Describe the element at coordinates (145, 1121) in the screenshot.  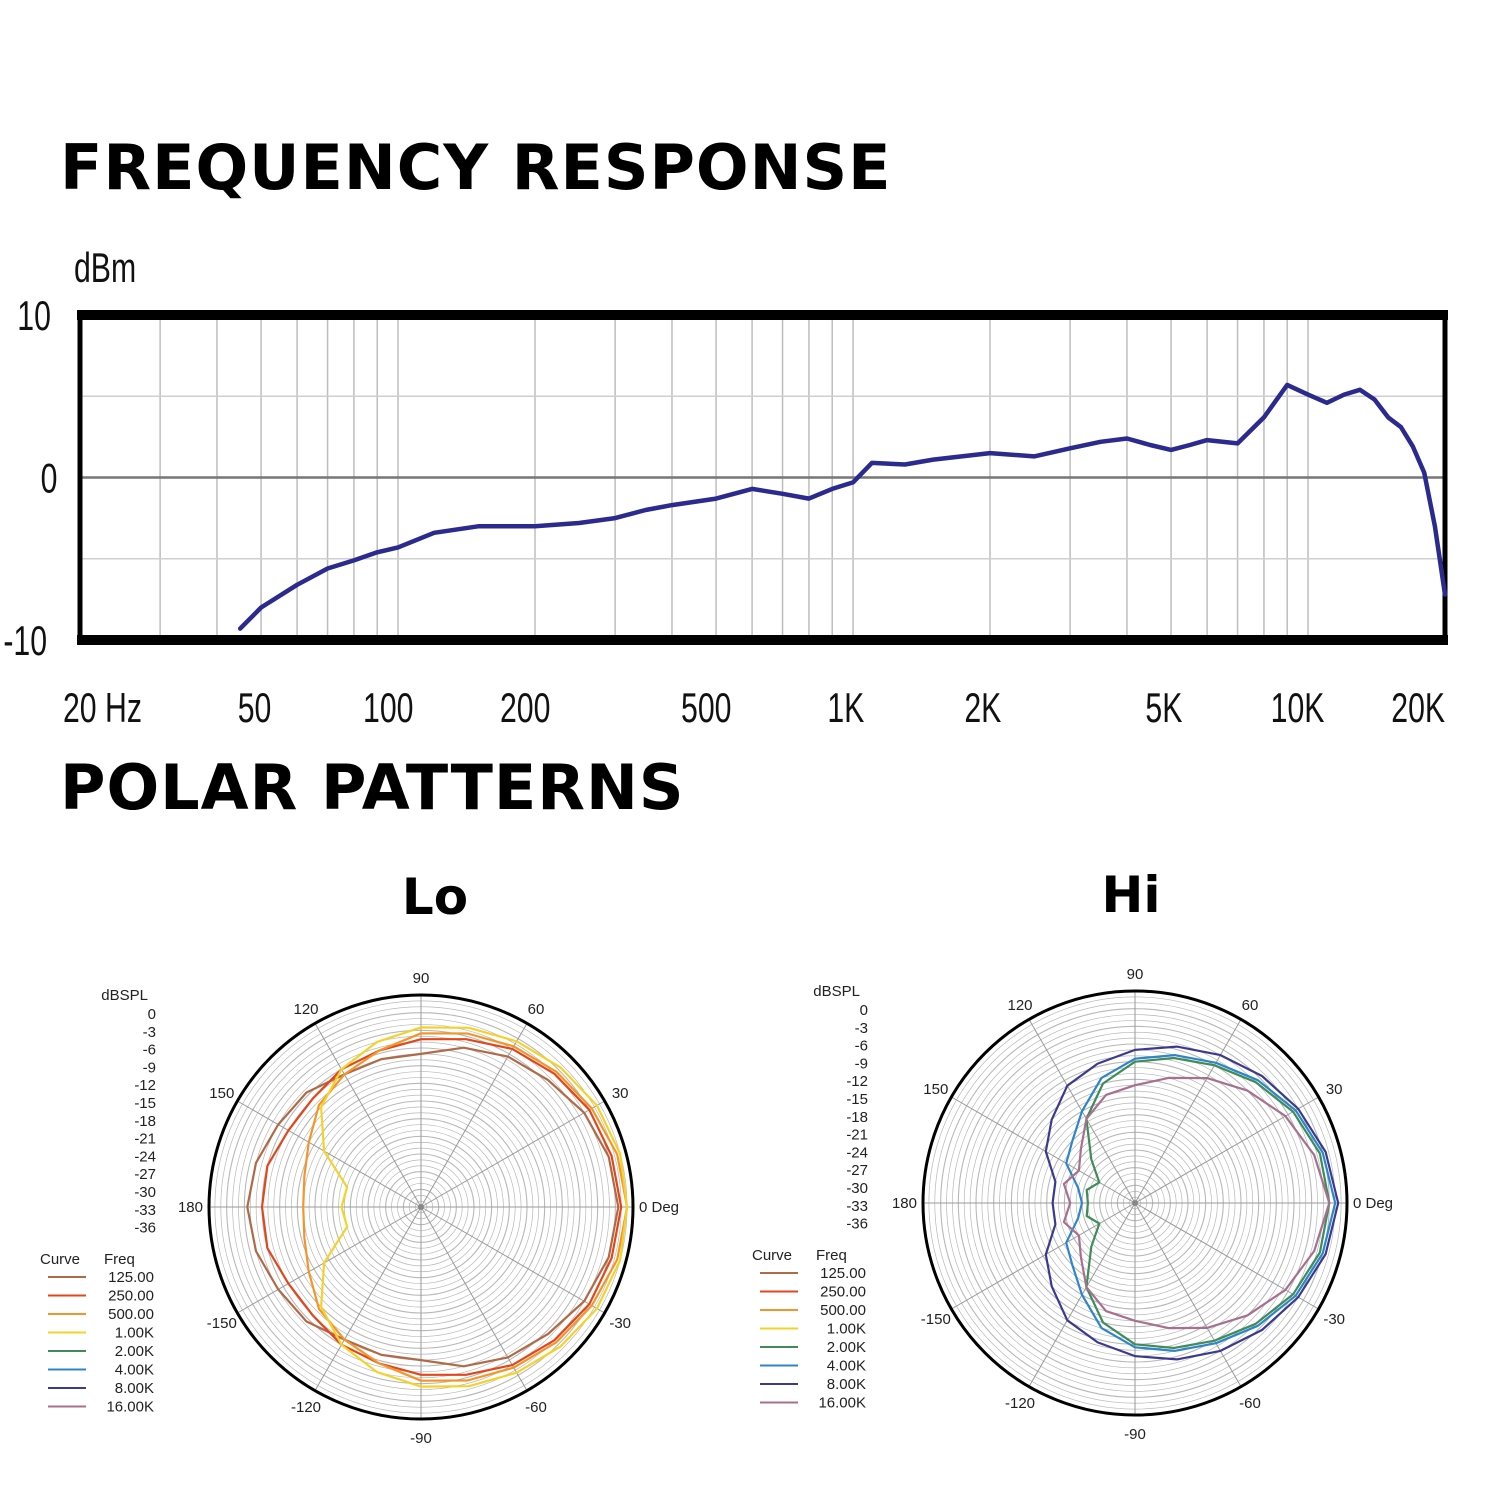
I see `polar-lo-radial-tick-label: -18` at that location.